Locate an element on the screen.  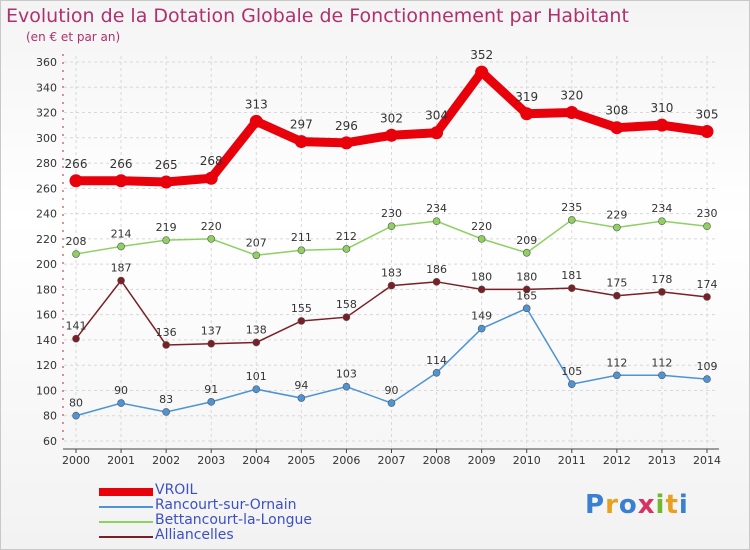
data-label: 181 is located at coordinates (571, 275).